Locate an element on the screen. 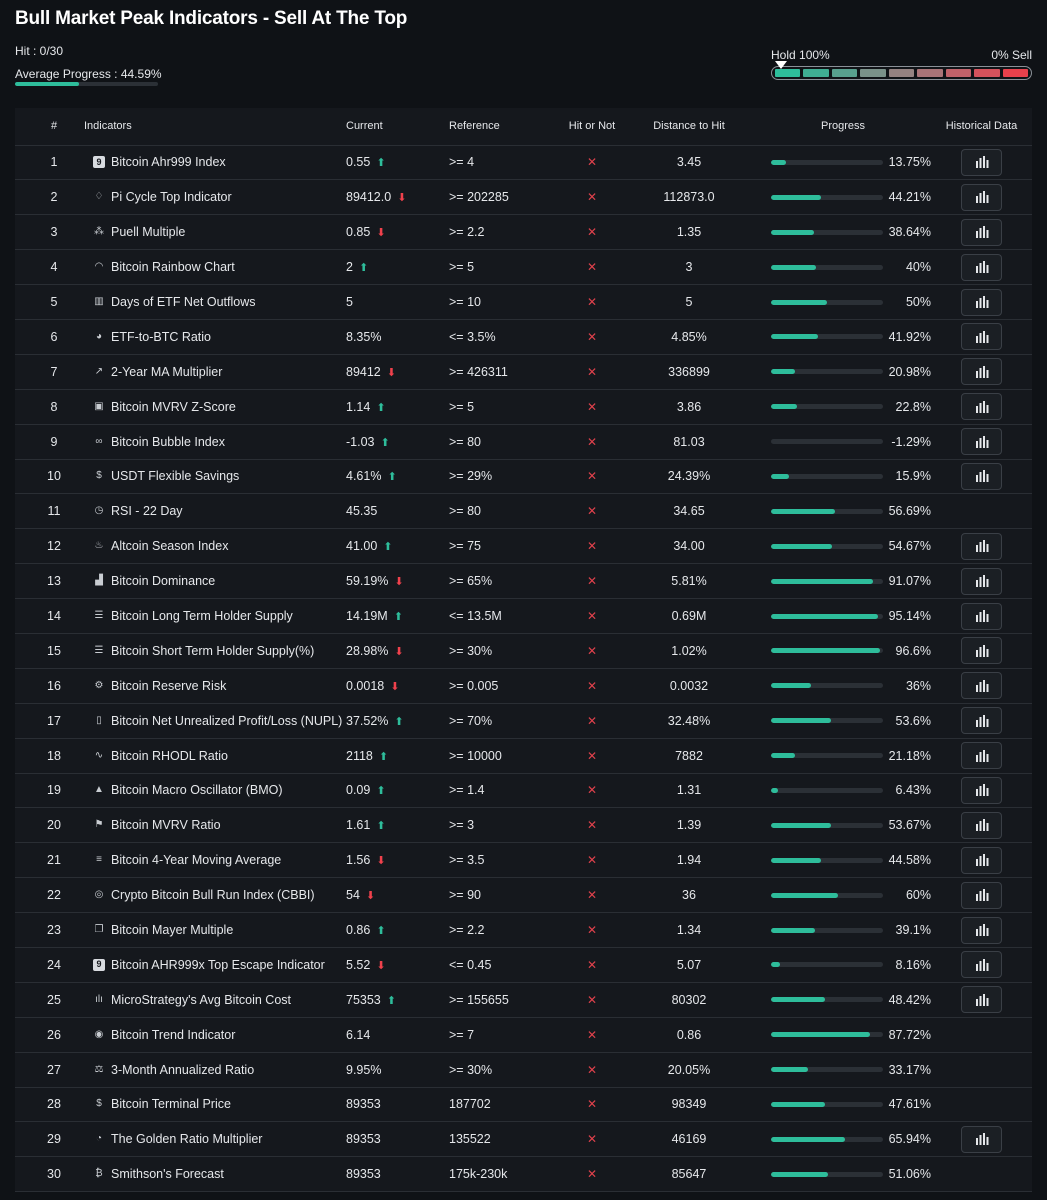 Image resolution: width=1047 pixels, height=1200 pixels. indicator-cell: ılı MicroStrategy's Avg Bitcoin Cost is located at coordinates (219, 1000).